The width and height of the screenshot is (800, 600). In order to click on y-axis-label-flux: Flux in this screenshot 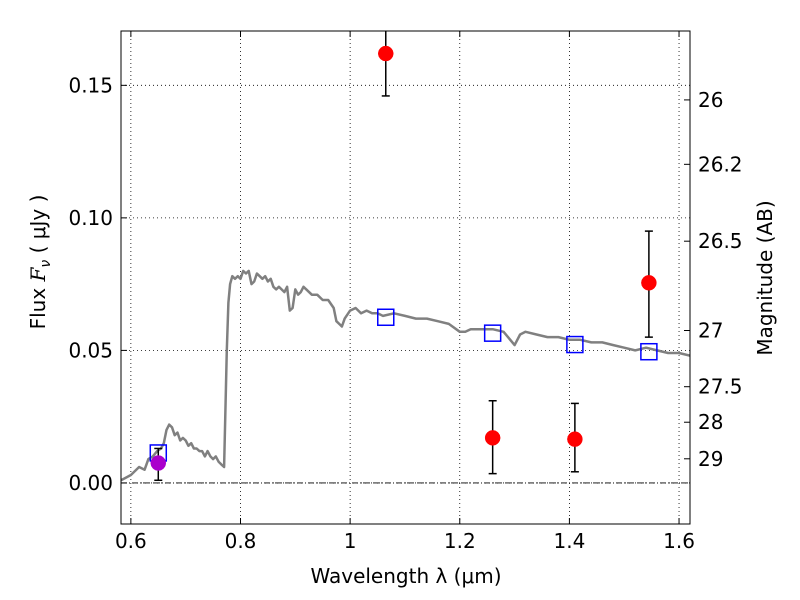, I will do `click(38, 305)`.